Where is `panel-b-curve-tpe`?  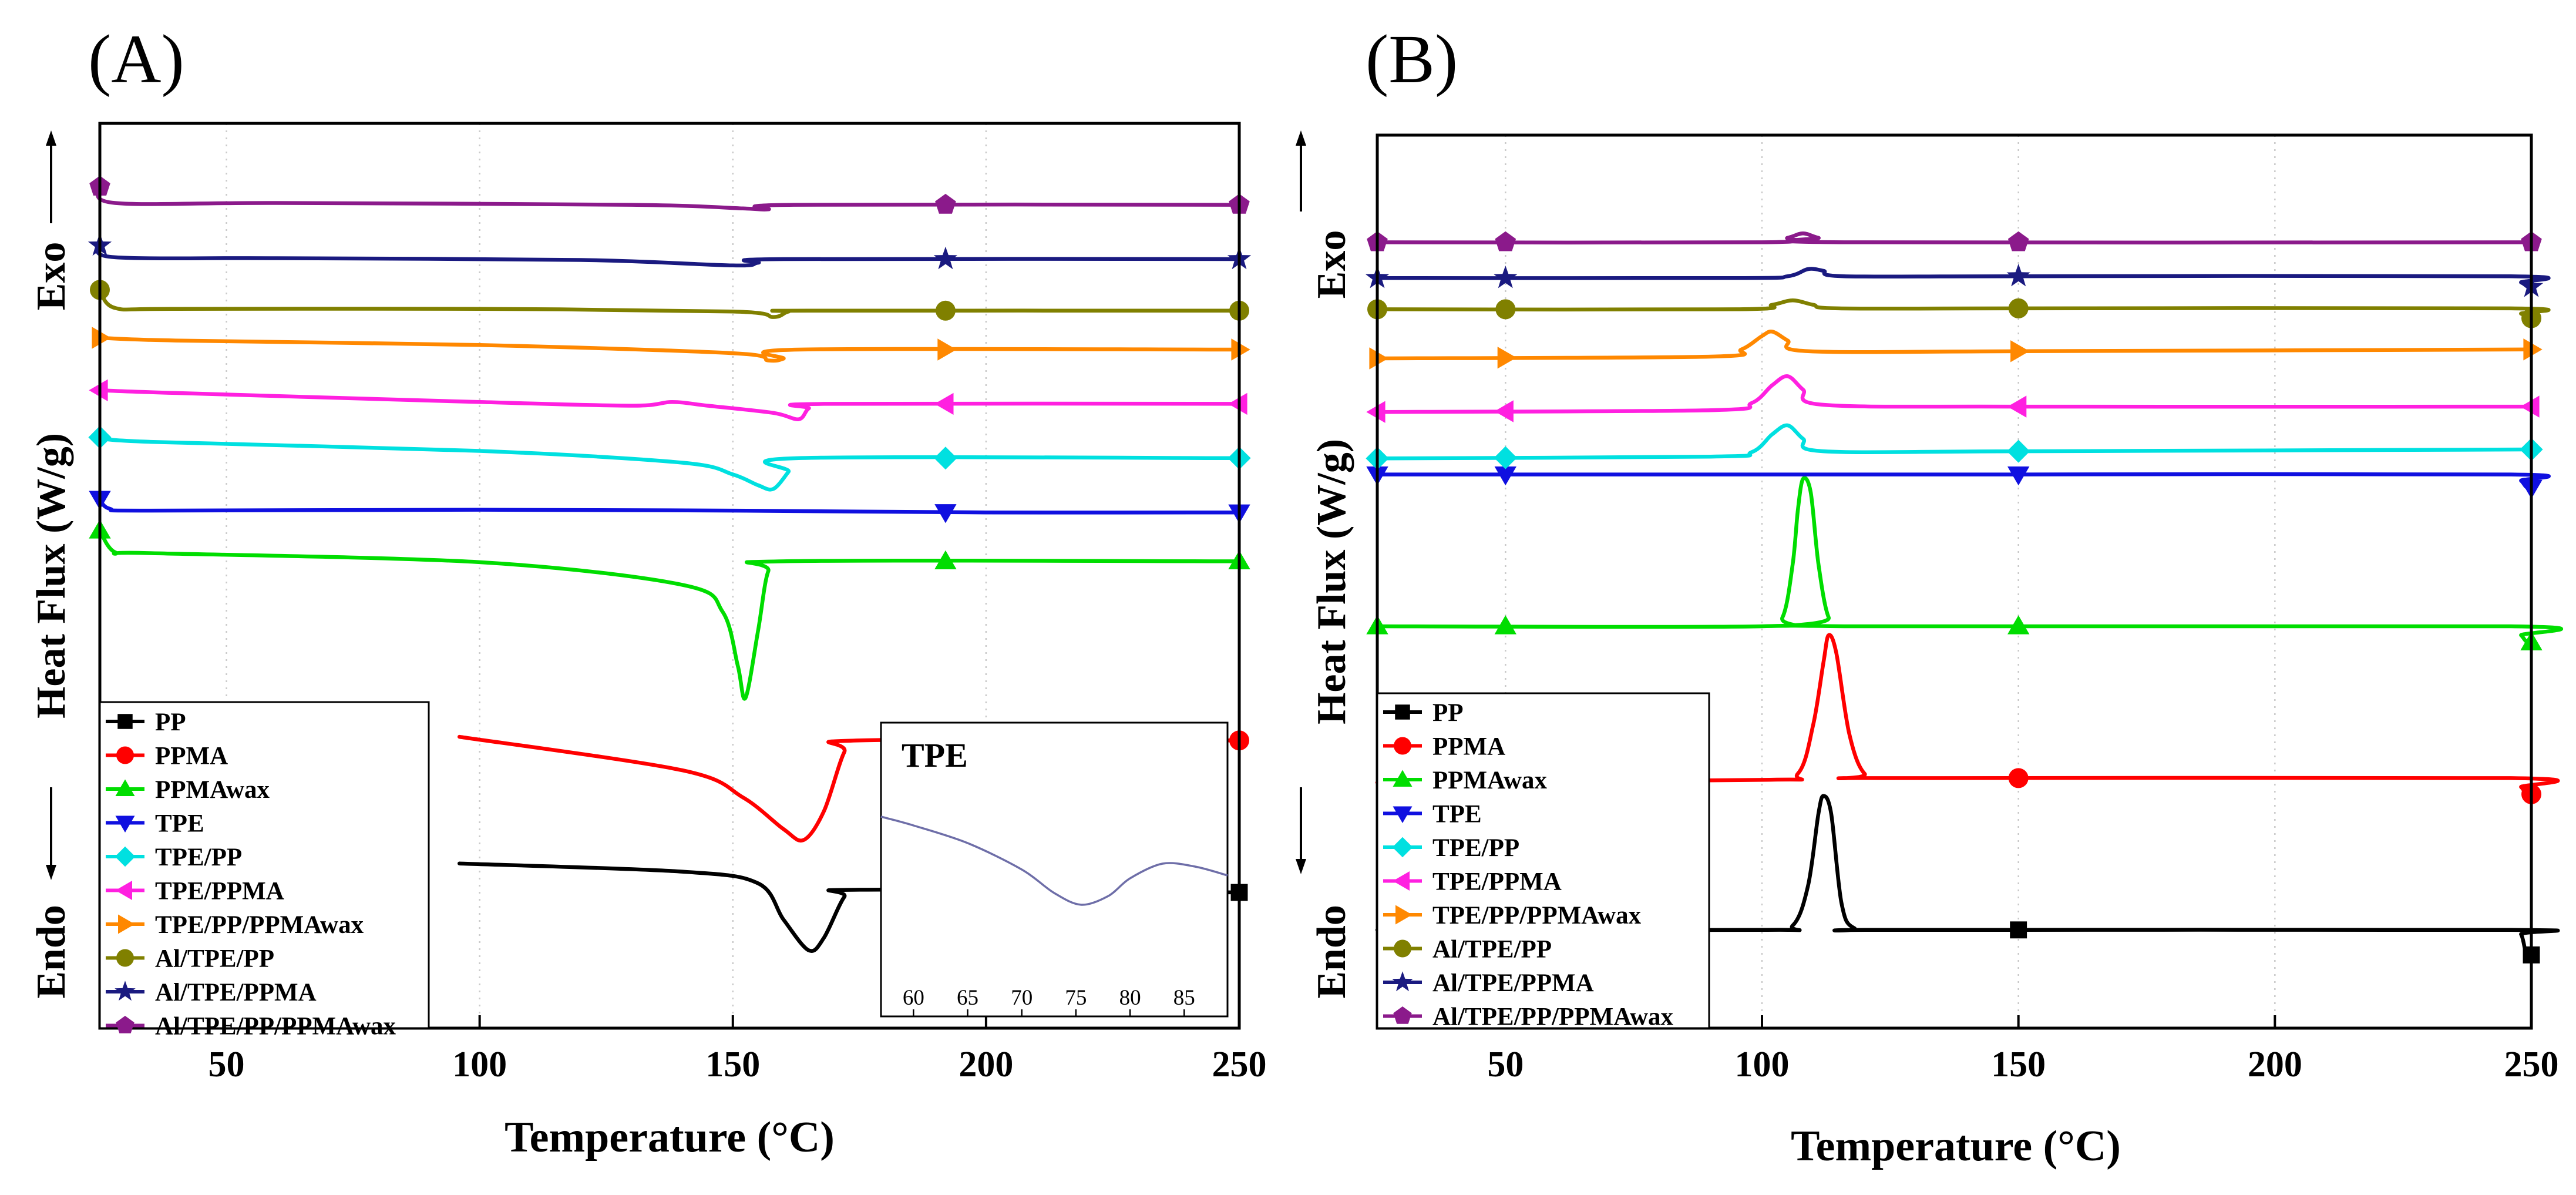 panel-b-curve-tpe is located at coordinates (1963, 481).